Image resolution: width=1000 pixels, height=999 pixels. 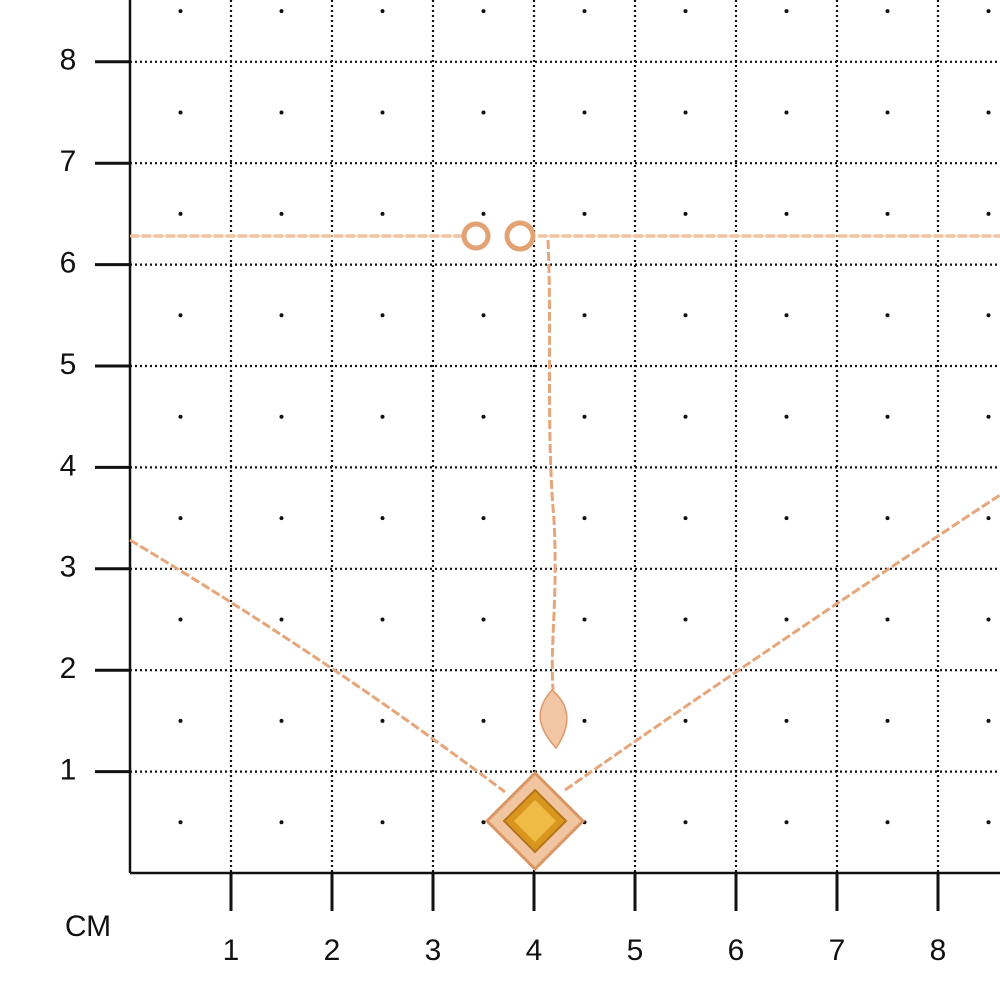 I want to click on chain-left, so click(x=317, y=666).